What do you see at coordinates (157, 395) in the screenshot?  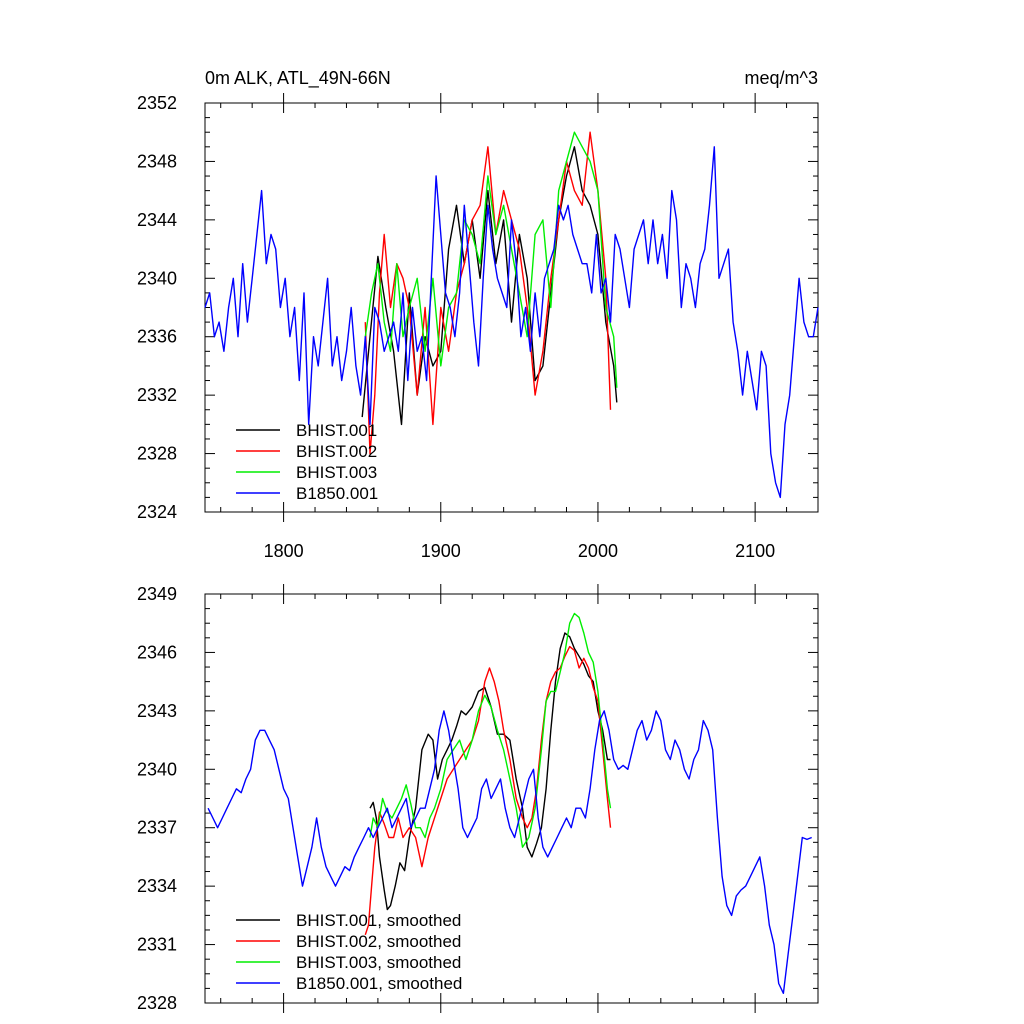 I see `y-tick-label: 2332` at bounding box center [157, 395].